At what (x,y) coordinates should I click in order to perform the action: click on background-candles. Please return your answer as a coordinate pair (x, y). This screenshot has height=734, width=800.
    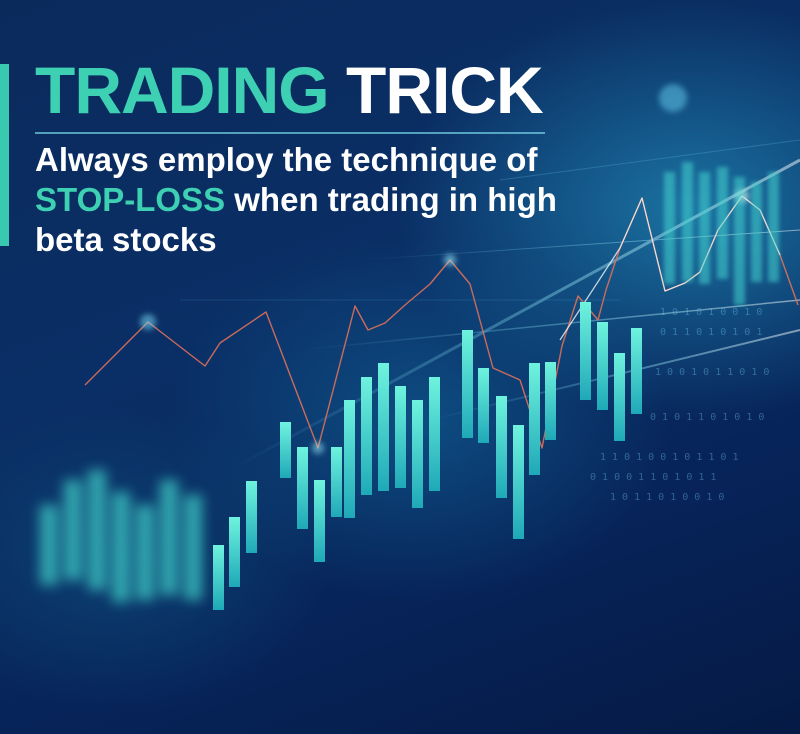
    Looking at the image, I should click on (721, 233).